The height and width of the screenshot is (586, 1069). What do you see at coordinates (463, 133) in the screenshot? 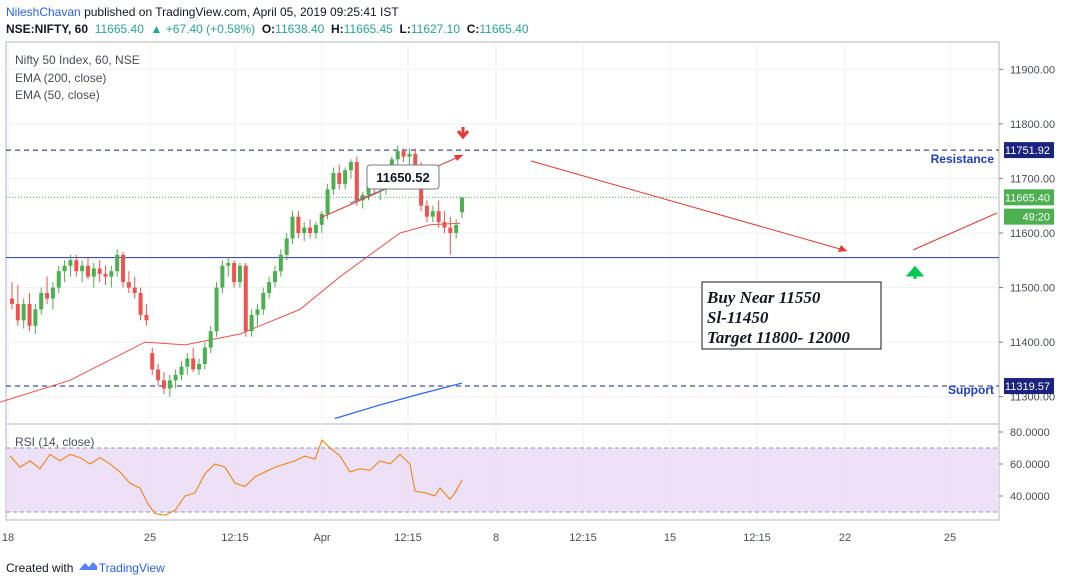
I see `down-arrow-icon` at bounding box center [463, 133].